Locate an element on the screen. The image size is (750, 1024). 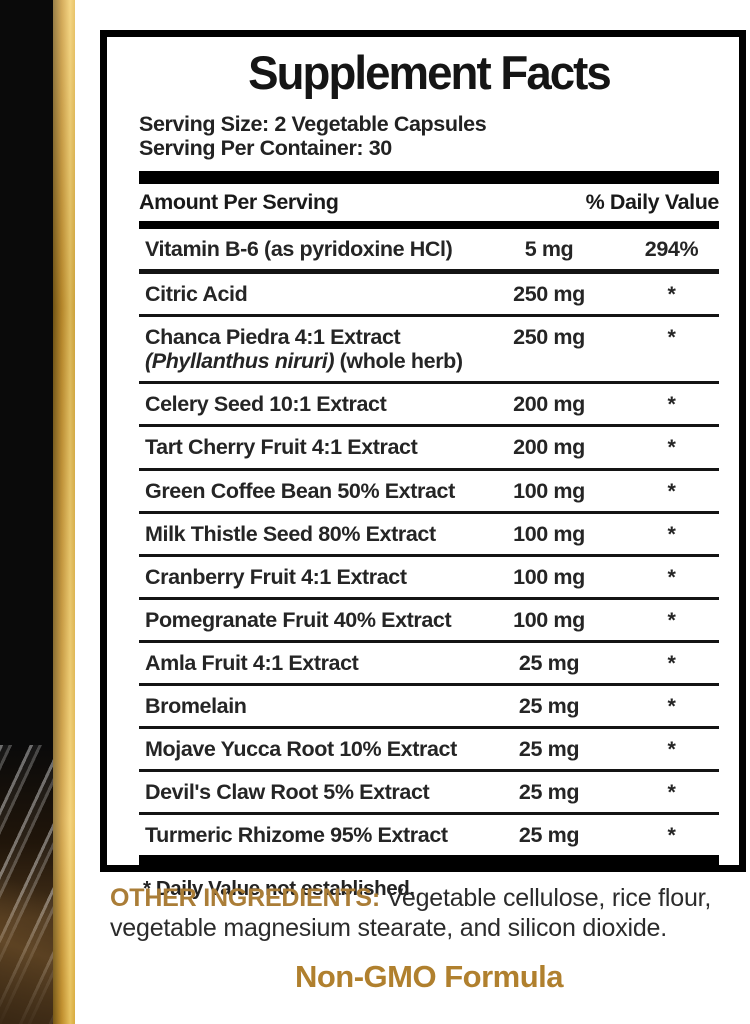
ingredient-name: Amla Fruit 4:1 Extract is located at coordinates (252, 662).